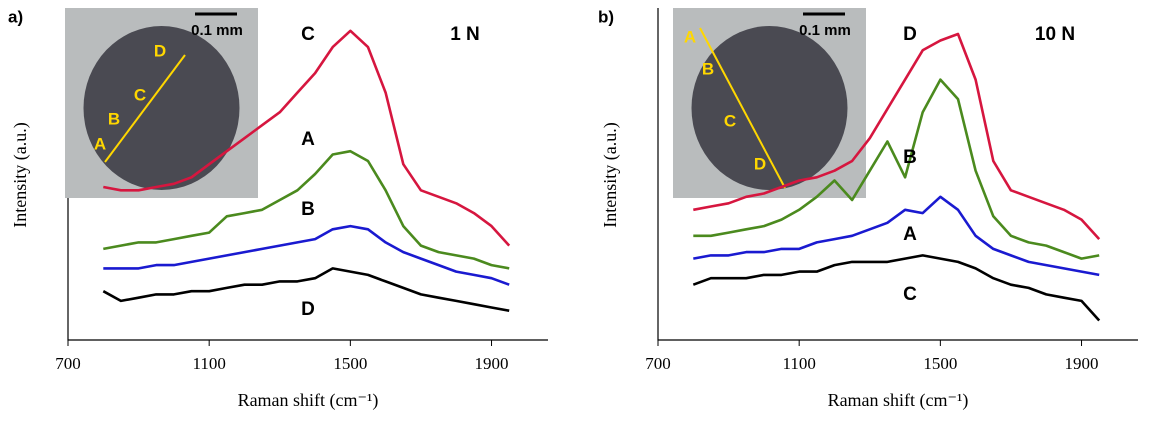  I want to click on annotation: 1 N, so click(465, 34).